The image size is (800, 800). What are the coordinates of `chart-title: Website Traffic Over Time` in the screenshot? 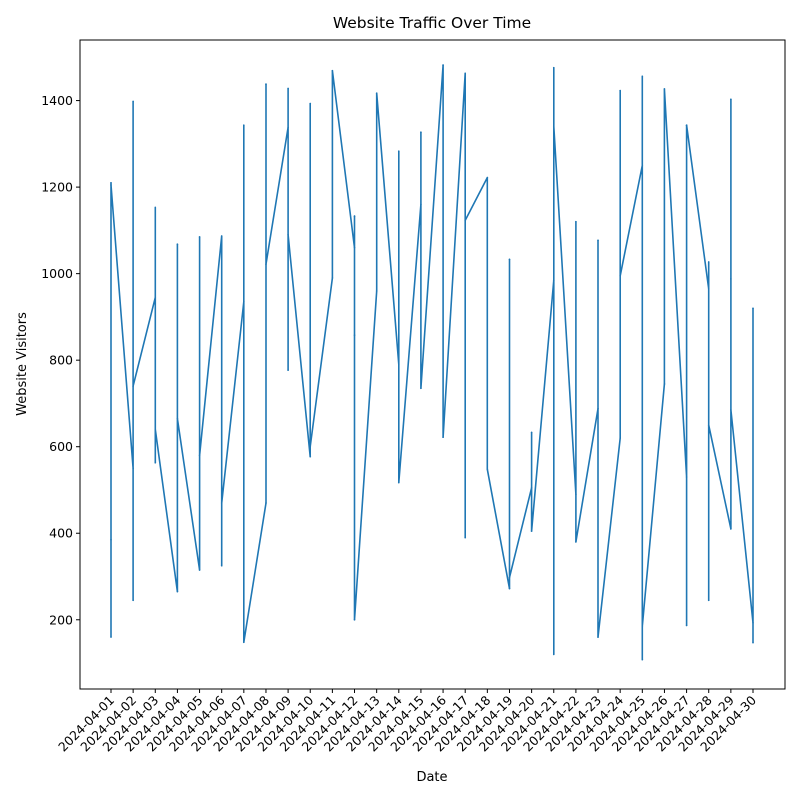 It's located at (432, 23).